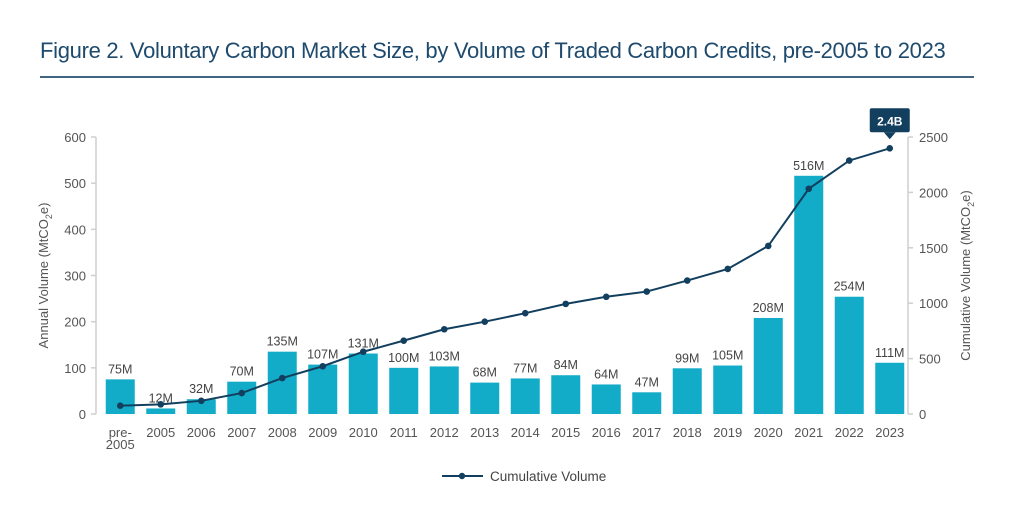 This screenshot has height=506, width=1024. I want to click on callout-box, so click(889, 120).